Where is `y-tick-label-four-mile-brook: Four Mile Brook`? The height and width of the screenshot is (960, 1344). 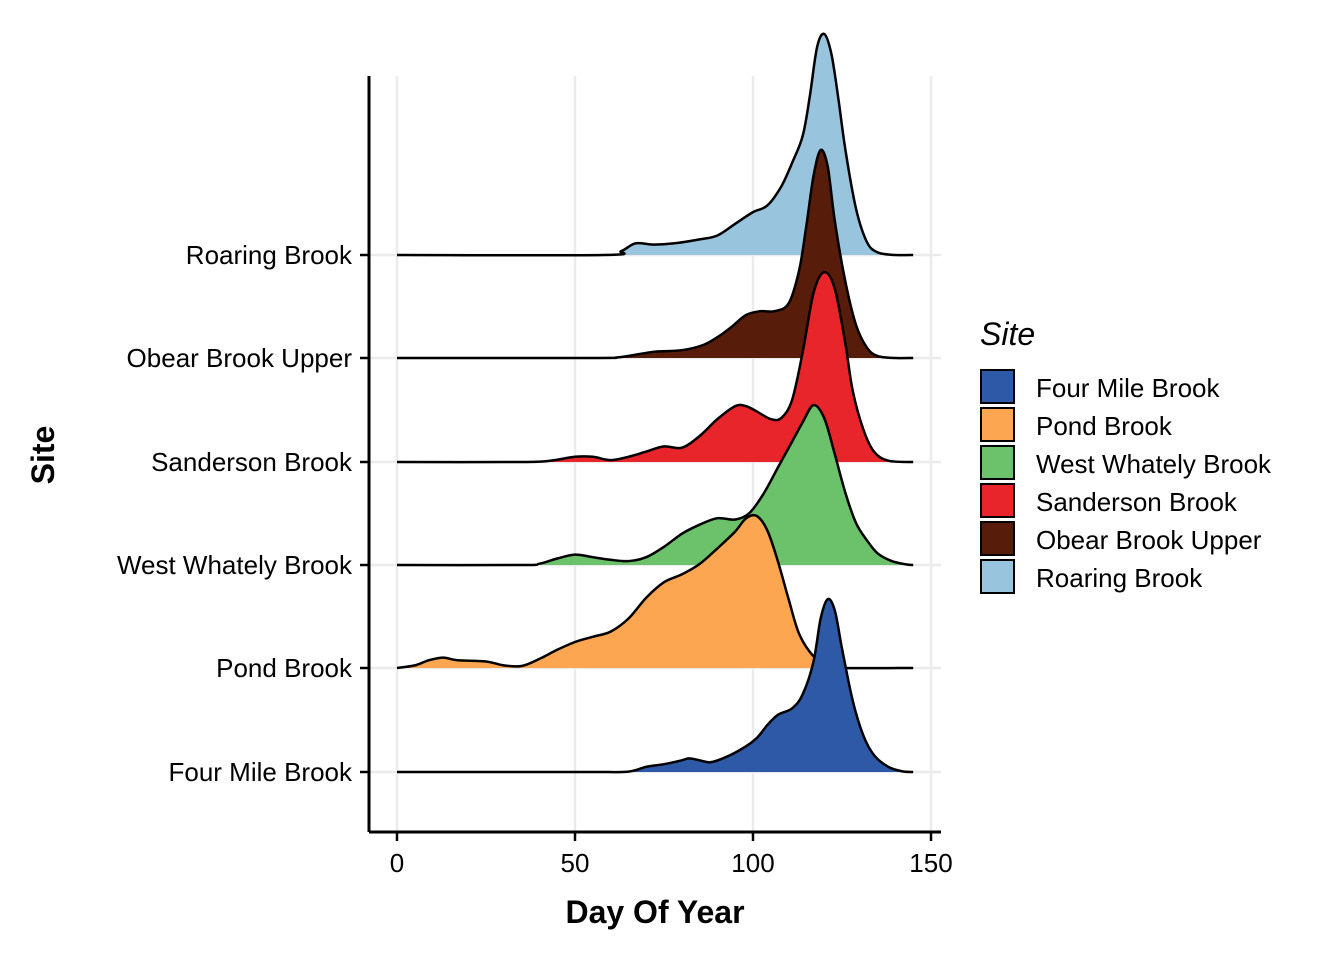
y-tick-label-four-mile-brook: Four Mile Brook is located at coordinates (261, 772).